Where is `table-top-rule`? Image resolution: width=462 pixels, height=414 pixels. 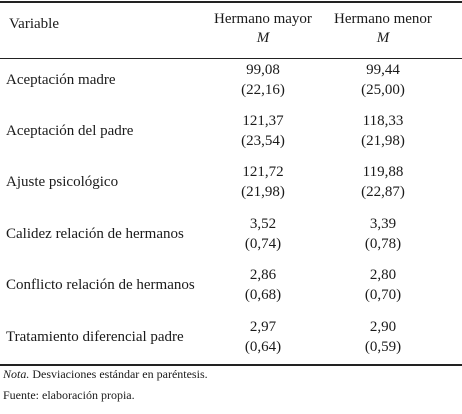 table-top-rule is located at coordinates (231, 2).